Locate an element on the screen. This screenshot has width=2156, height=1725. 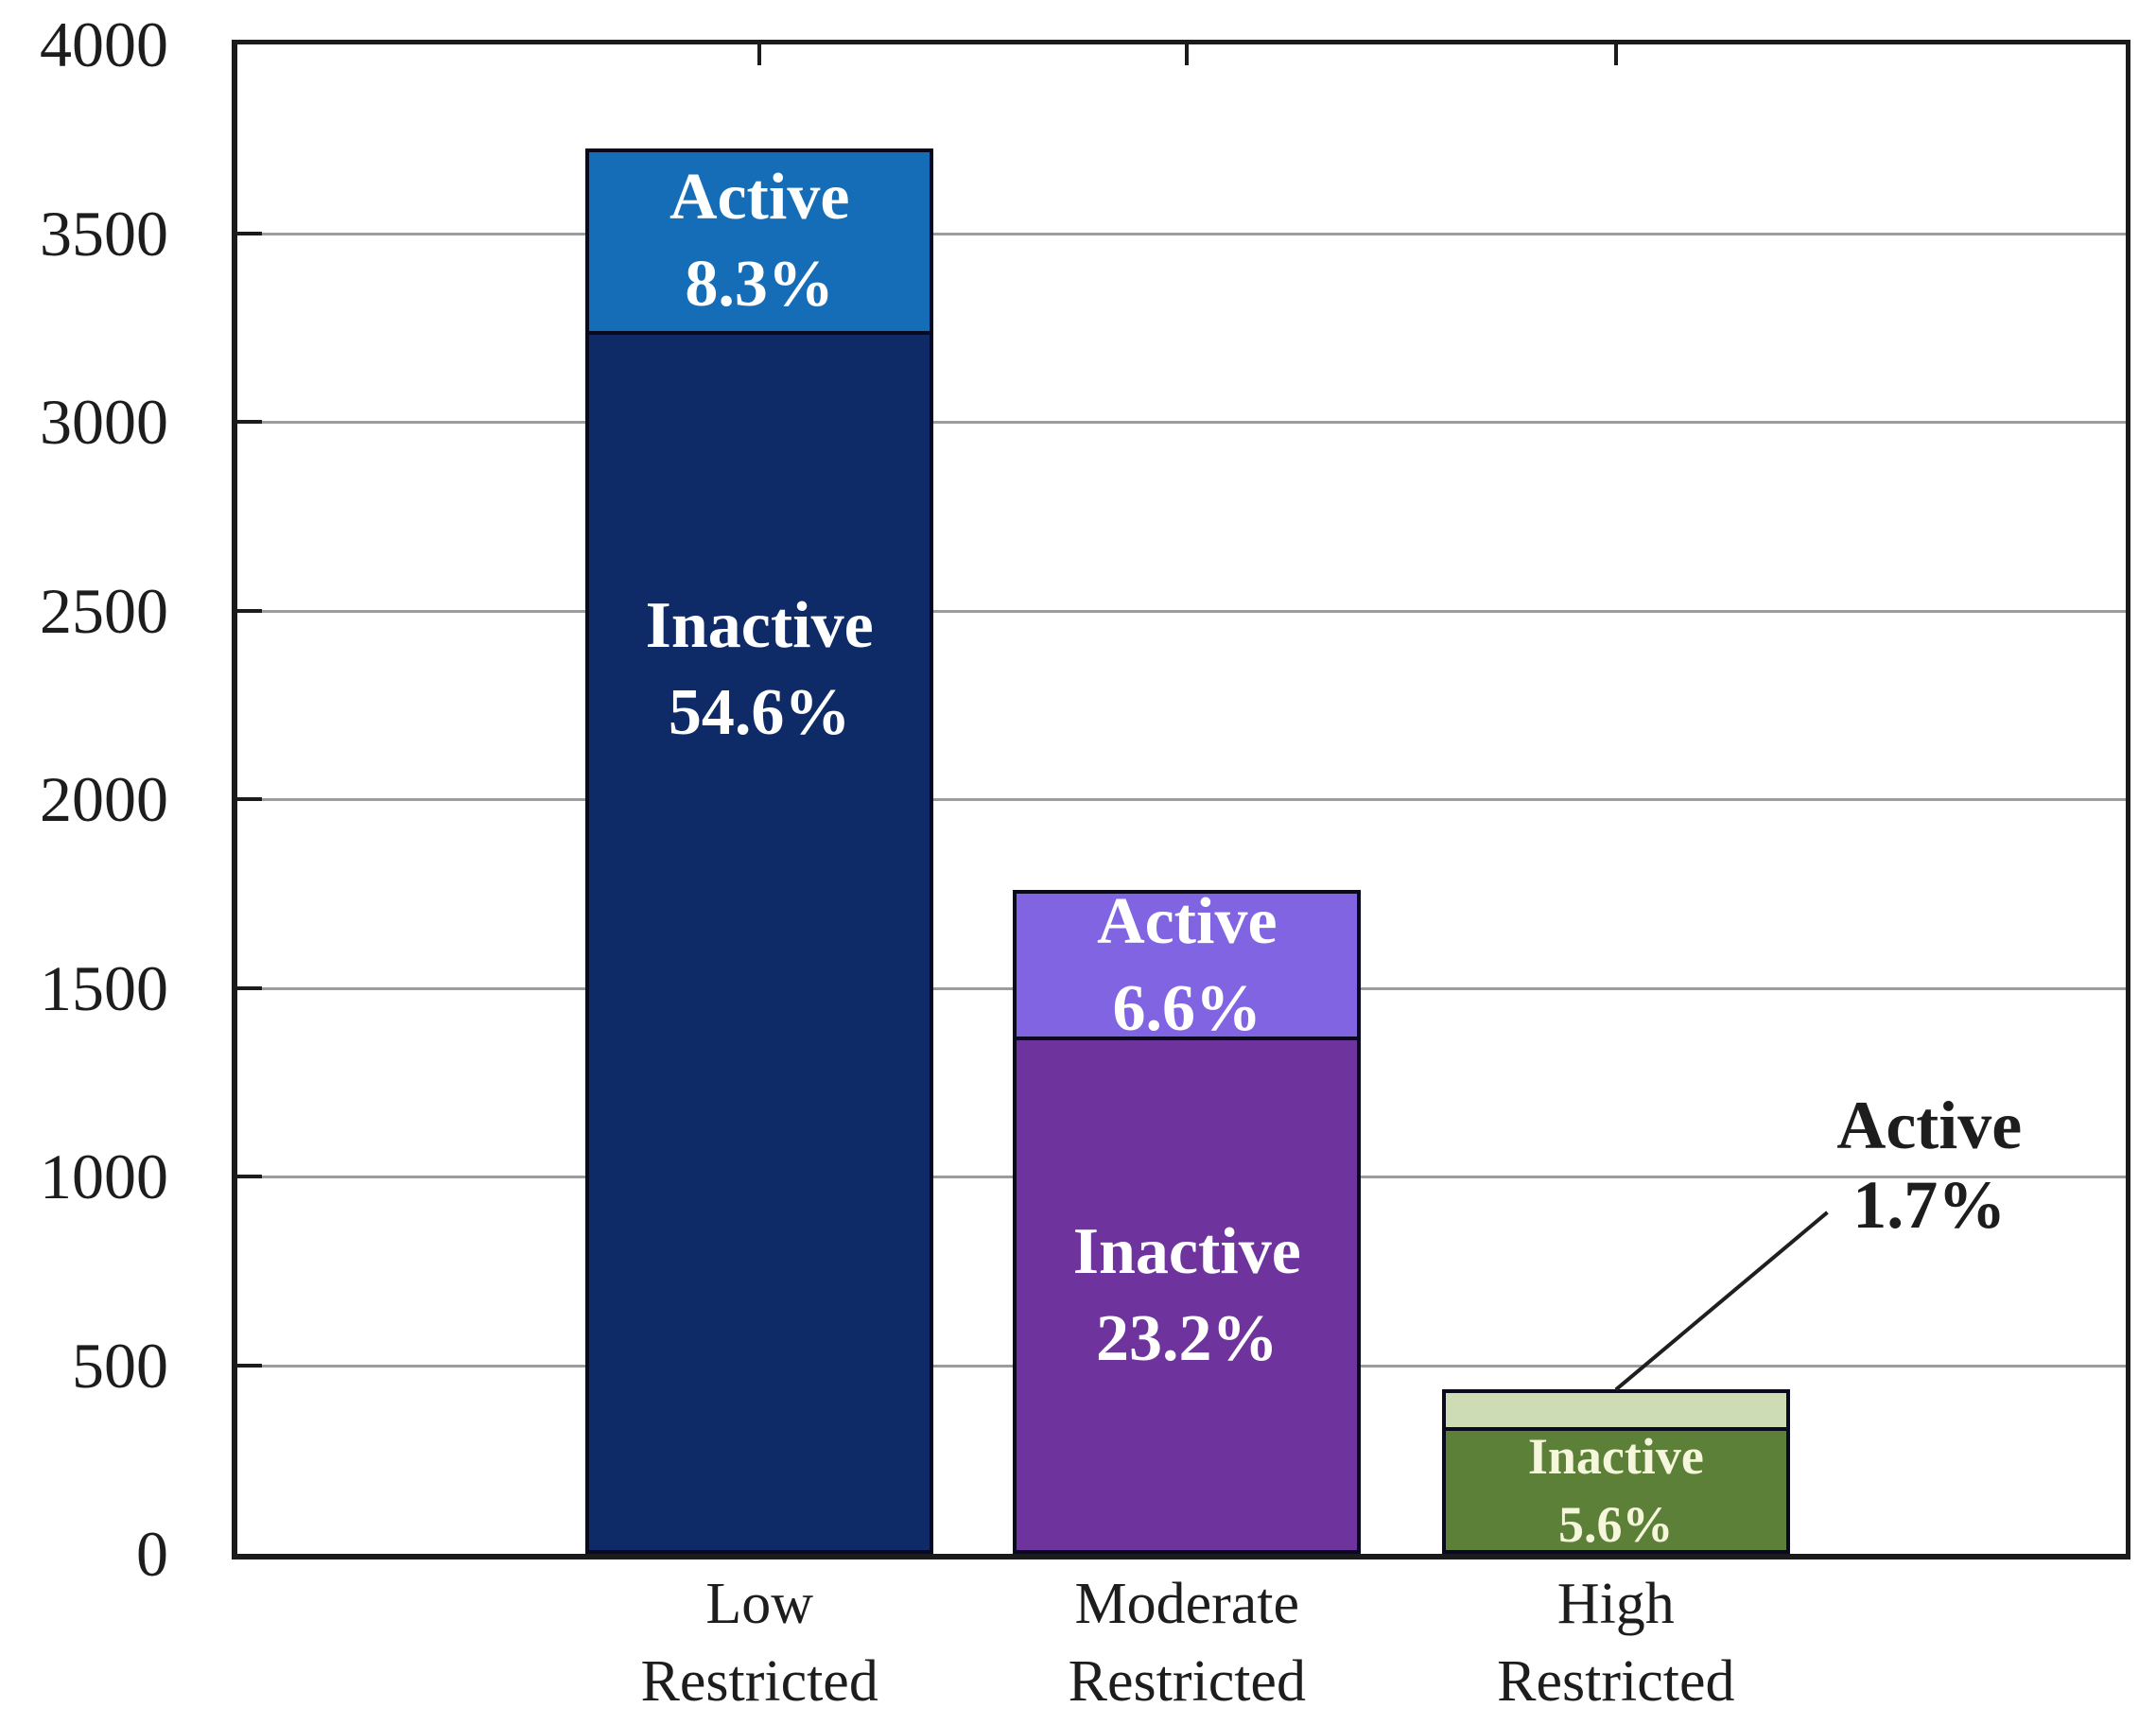
bar-segment-inactive-2: Inactive 5.6% is located at coordinates (1616, 1490).